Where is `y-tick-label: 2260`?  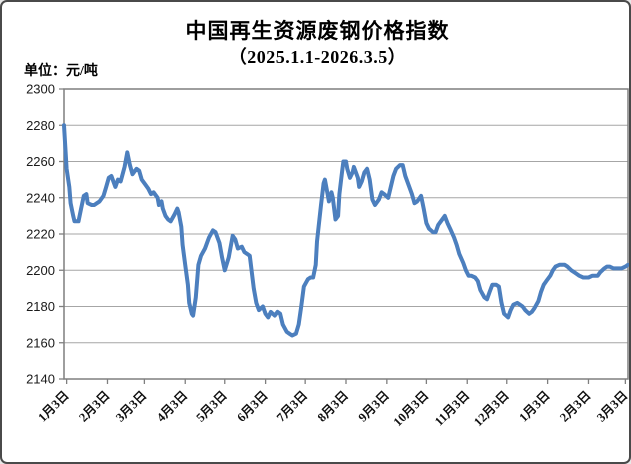
y-tick-label: 2260 is located at coordinates (40, 161).